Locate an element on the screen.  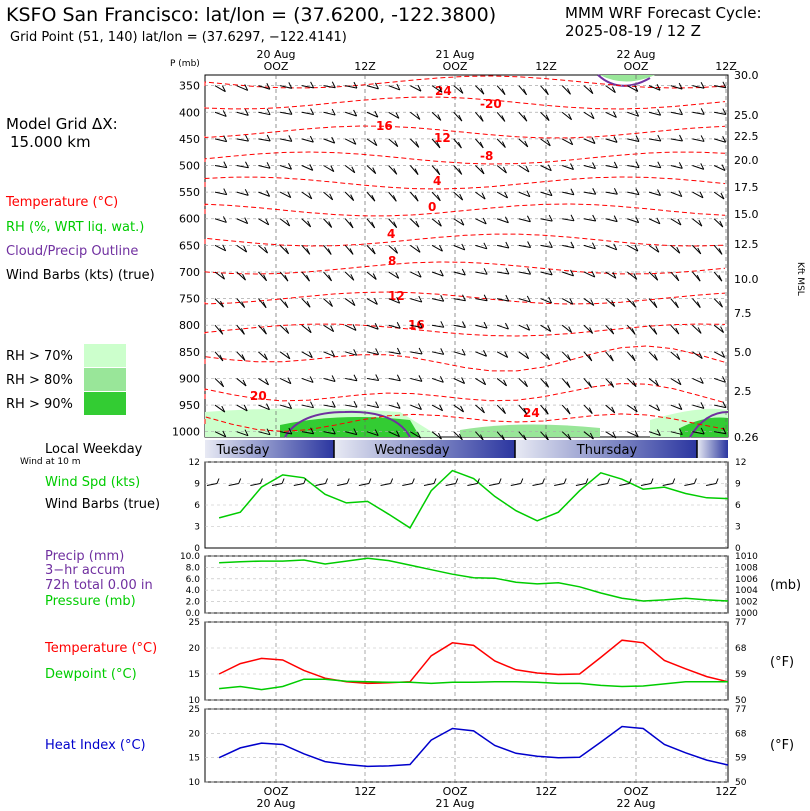
left-tick-label: 9 is located at coordinates (197, 485).